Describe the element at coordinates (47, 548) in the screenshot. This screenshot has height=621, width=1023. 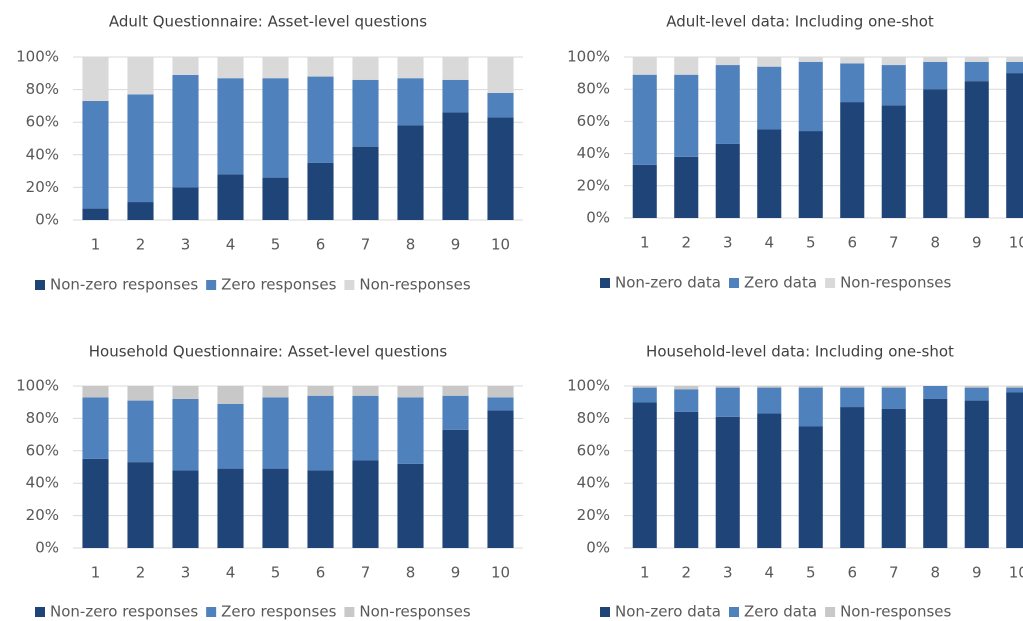
I see `y-tick-label: 0%` at that location.